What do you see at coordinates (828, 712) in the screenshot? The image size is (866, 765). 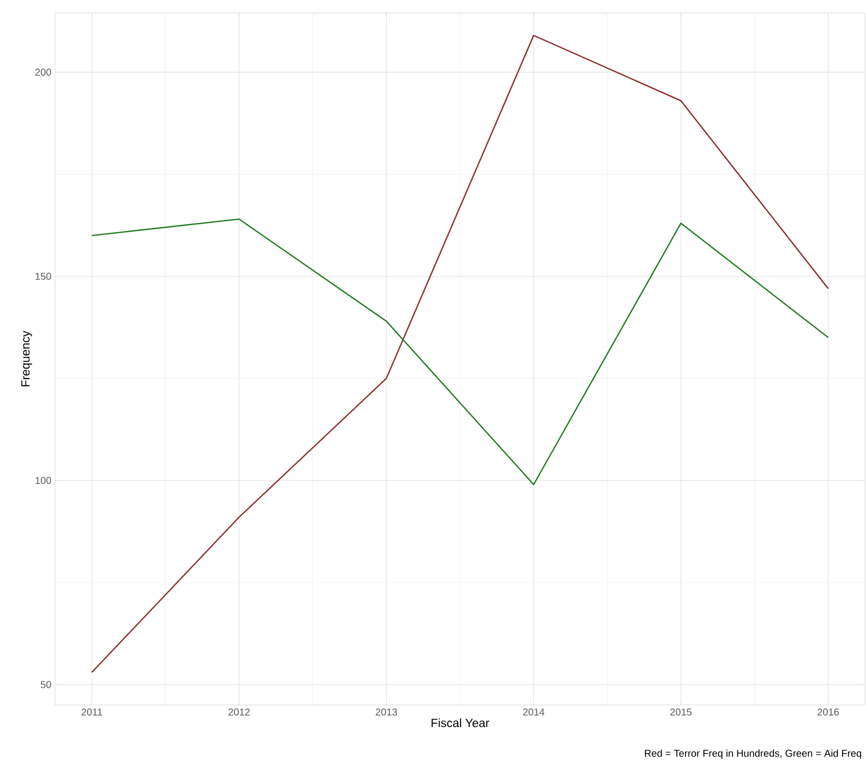 I see `x-tick-label: 2016` at bounding box center [828, 712].